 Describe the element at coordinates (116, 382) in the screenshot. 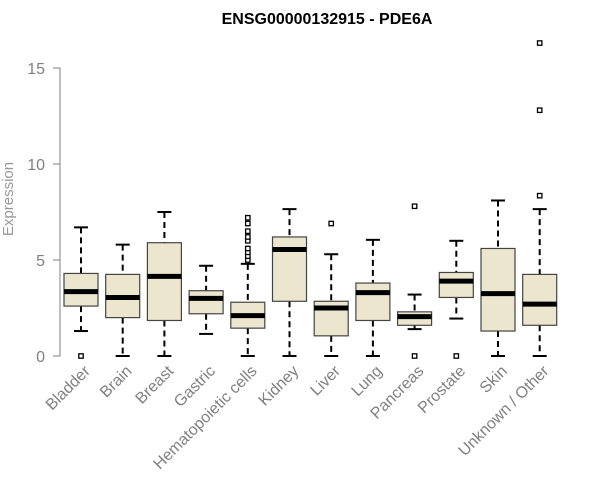

I see `x-tick-label: Brain` at that location.